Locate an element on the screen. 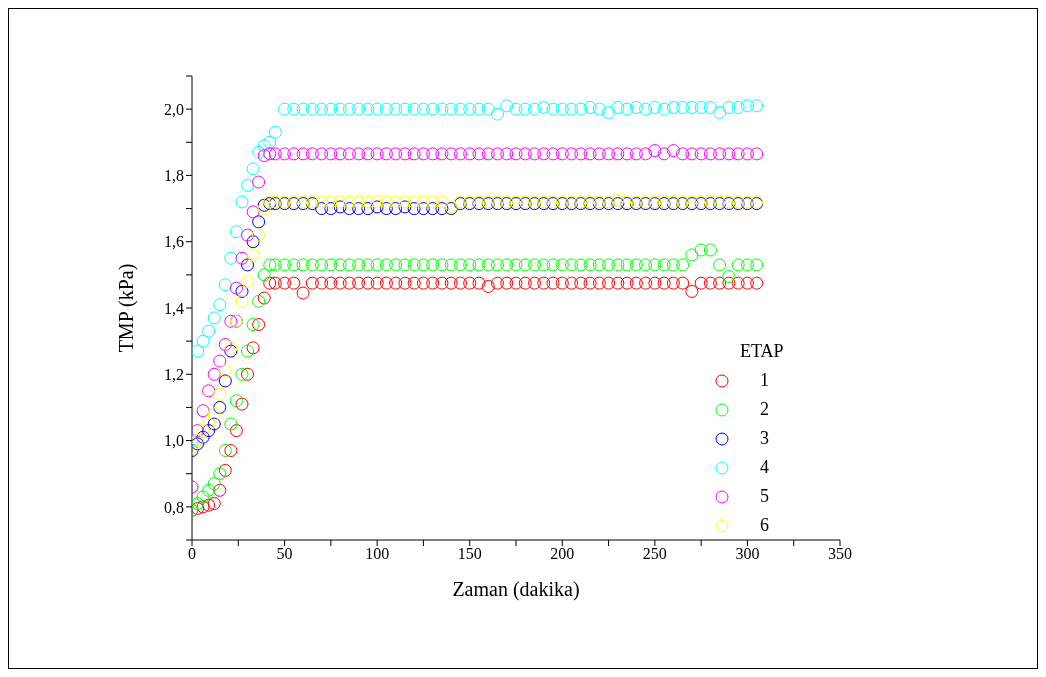  legend-label: 5 is located at coordinates (764, 496).